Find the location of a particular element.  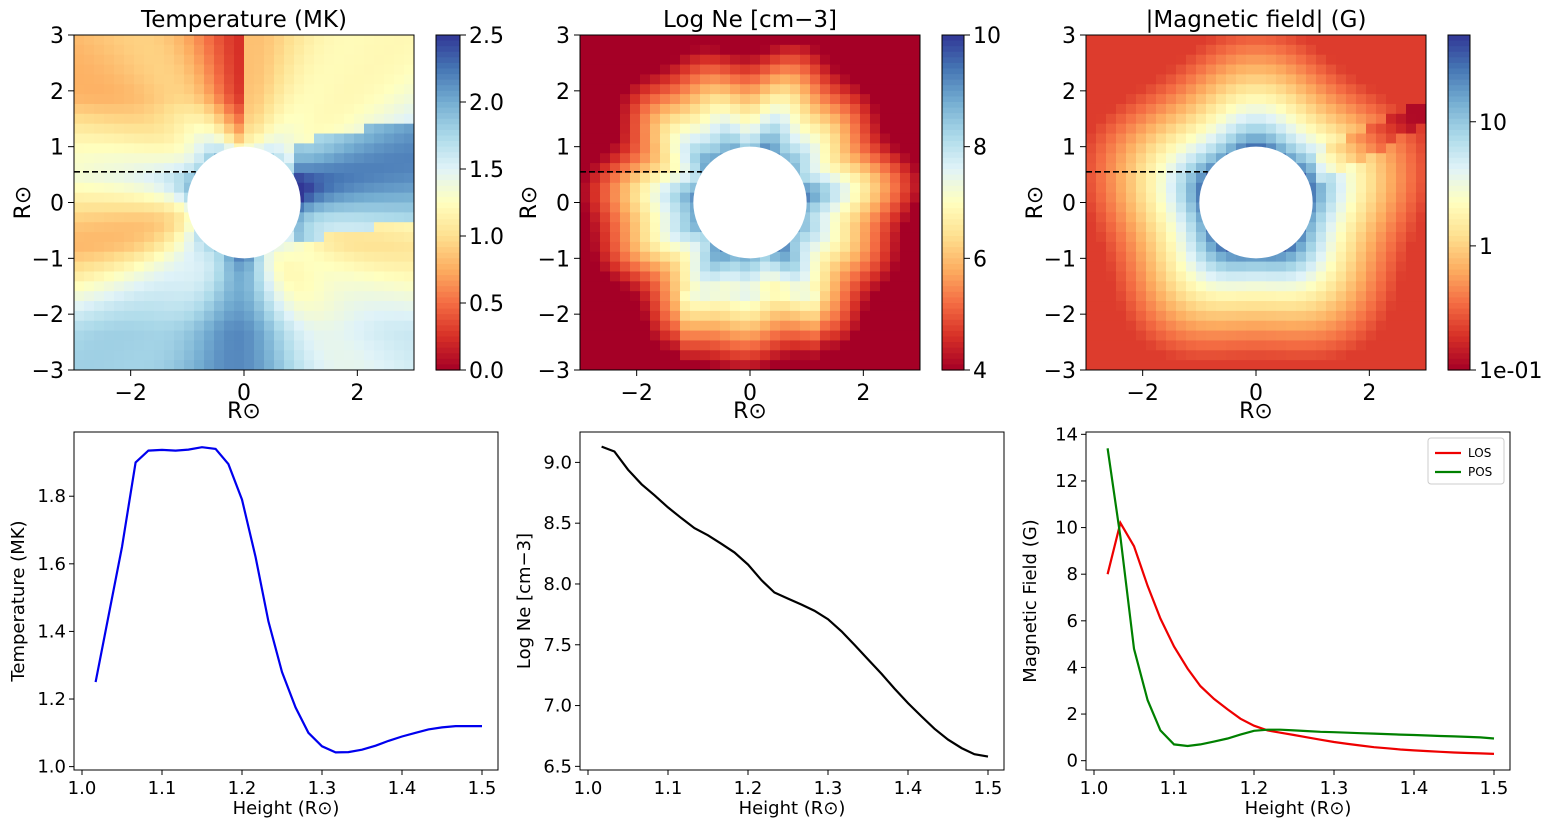

x-tick-label: 0 is located at coordinates (750, 393).